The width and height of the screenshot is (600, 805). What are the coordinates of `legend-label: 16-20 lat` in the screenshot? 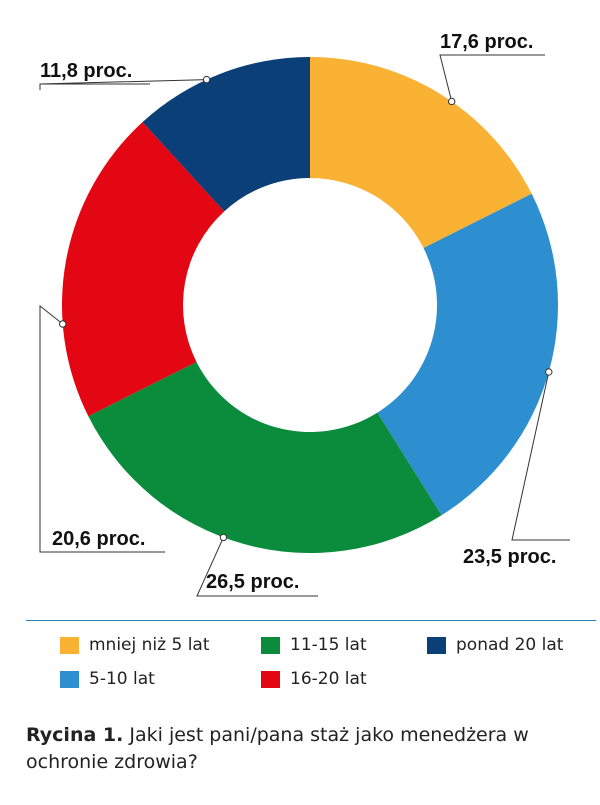 It's located at (328, 679).